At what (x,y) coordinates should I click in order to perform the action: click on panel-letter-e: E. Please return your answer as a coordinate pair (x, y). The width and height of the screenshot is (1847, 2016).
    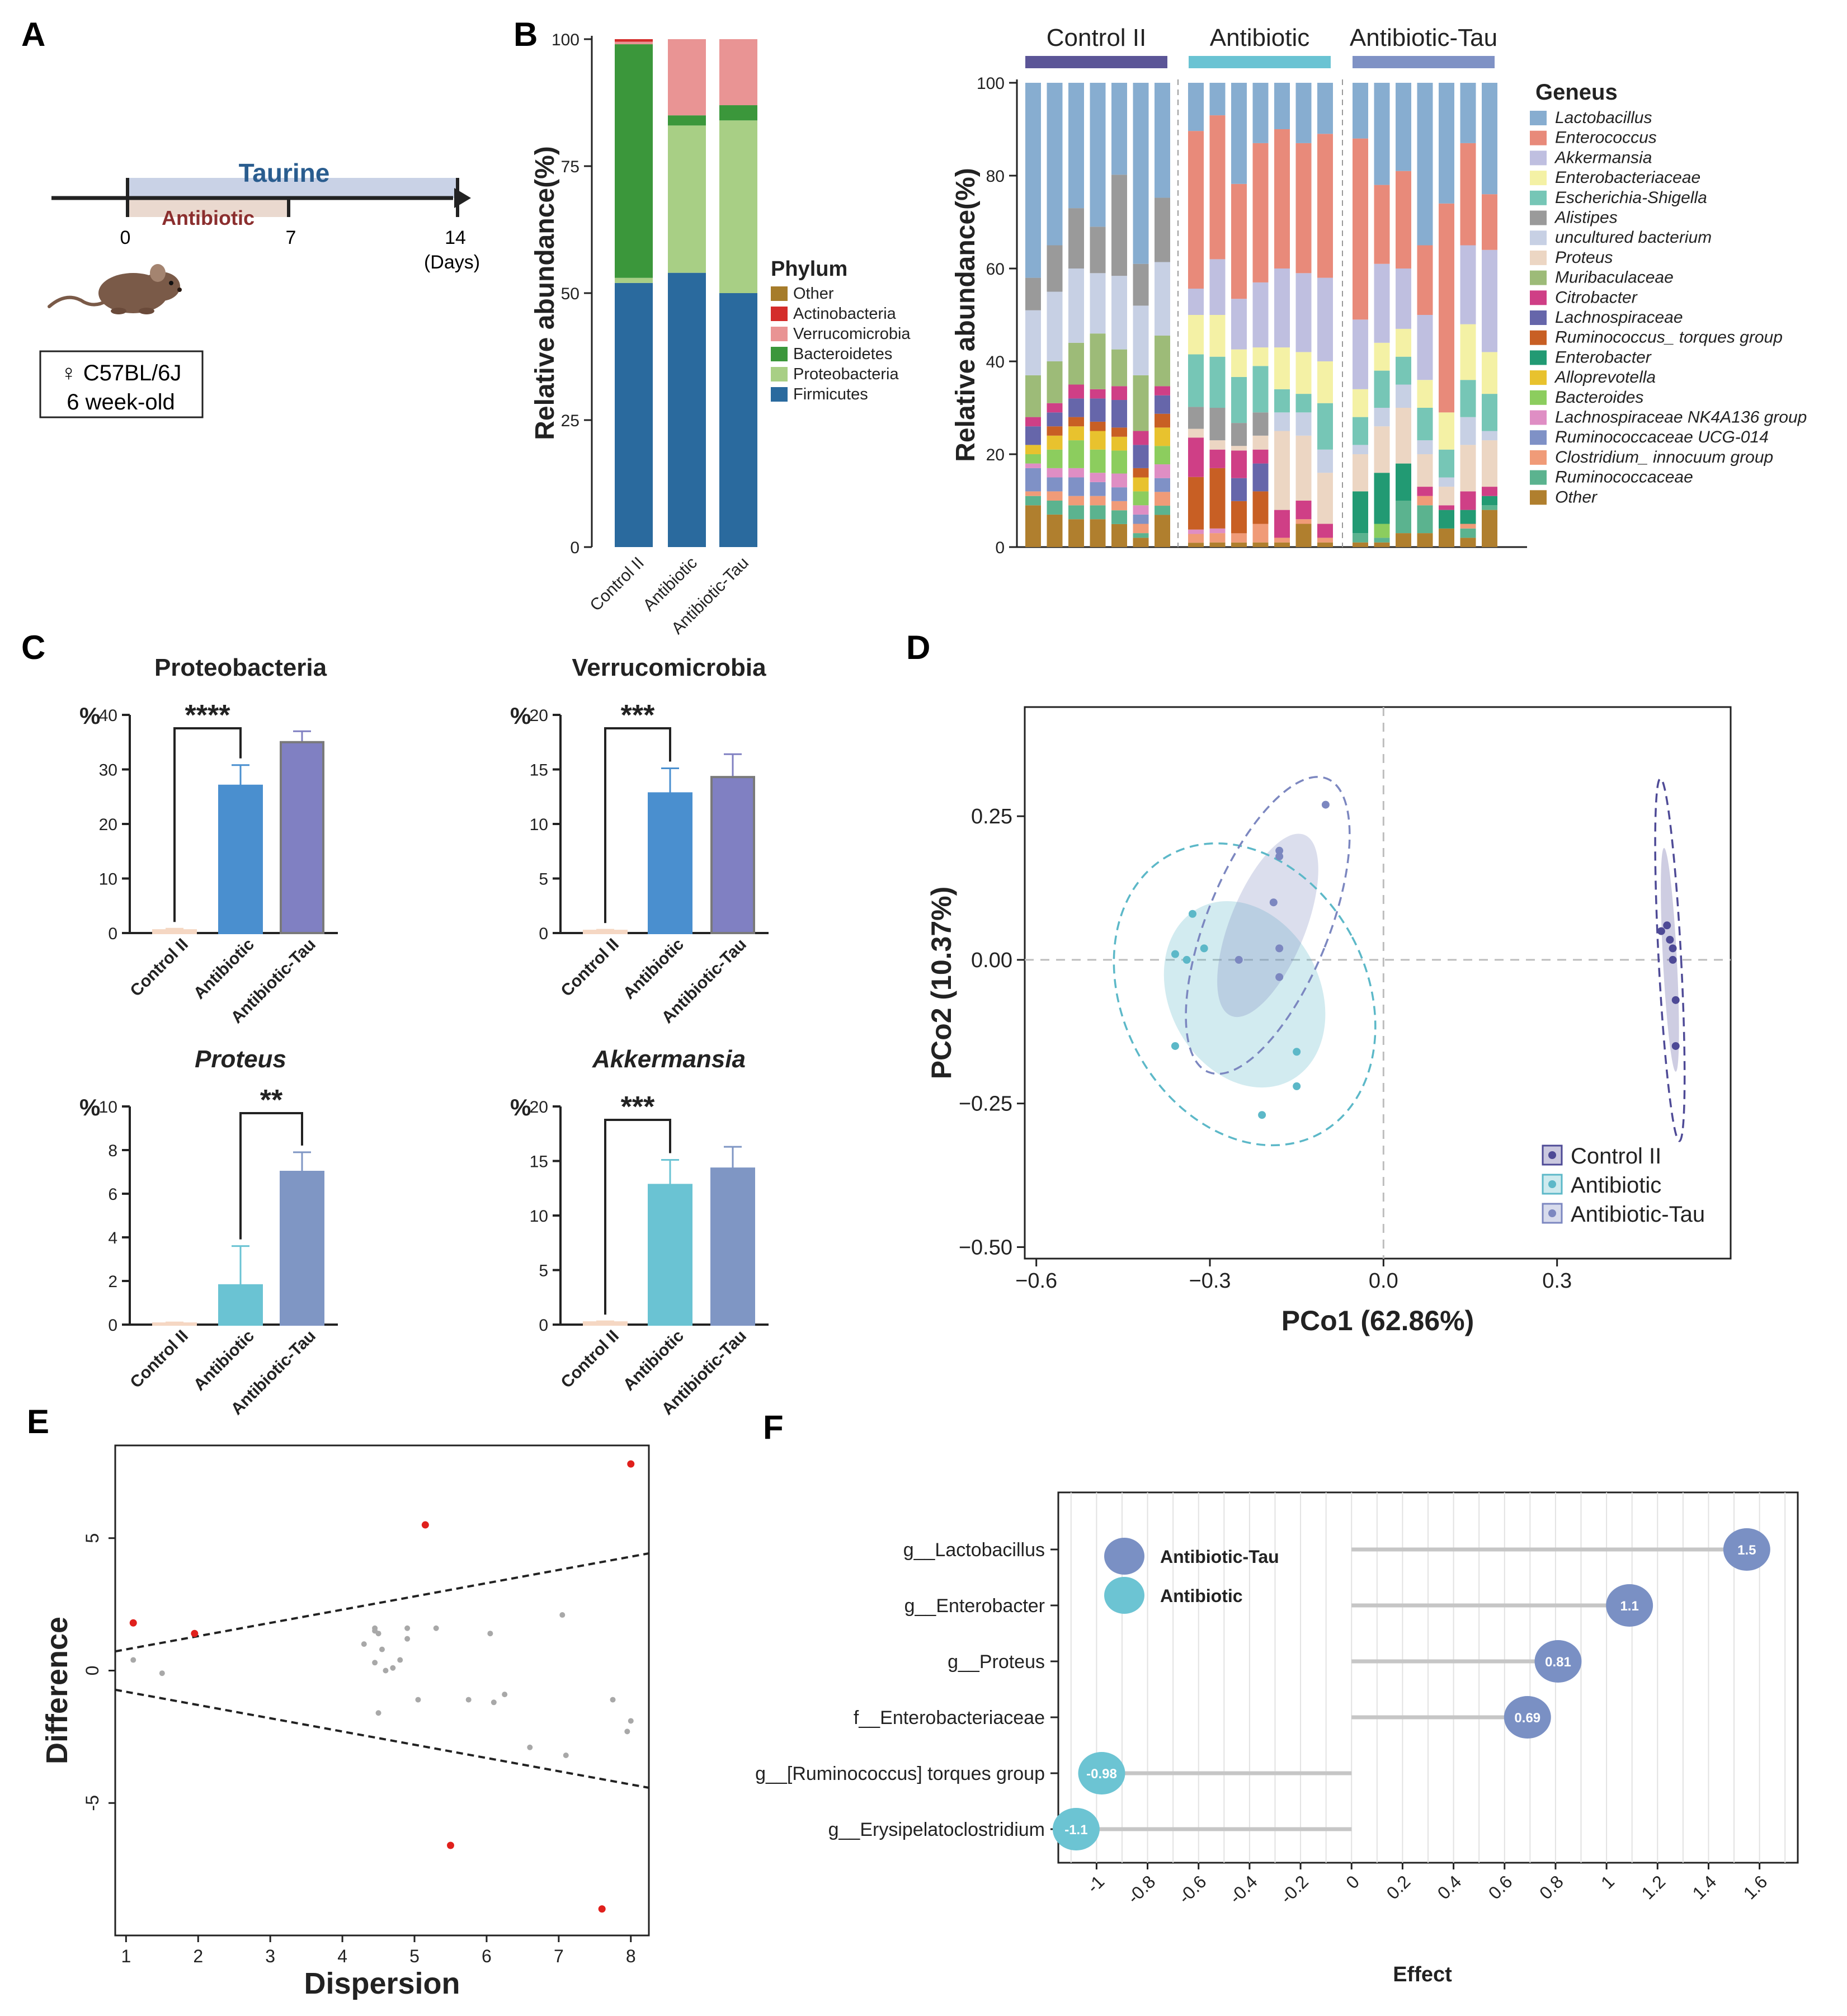
    Looking at the image, I should click on (38, 1421).